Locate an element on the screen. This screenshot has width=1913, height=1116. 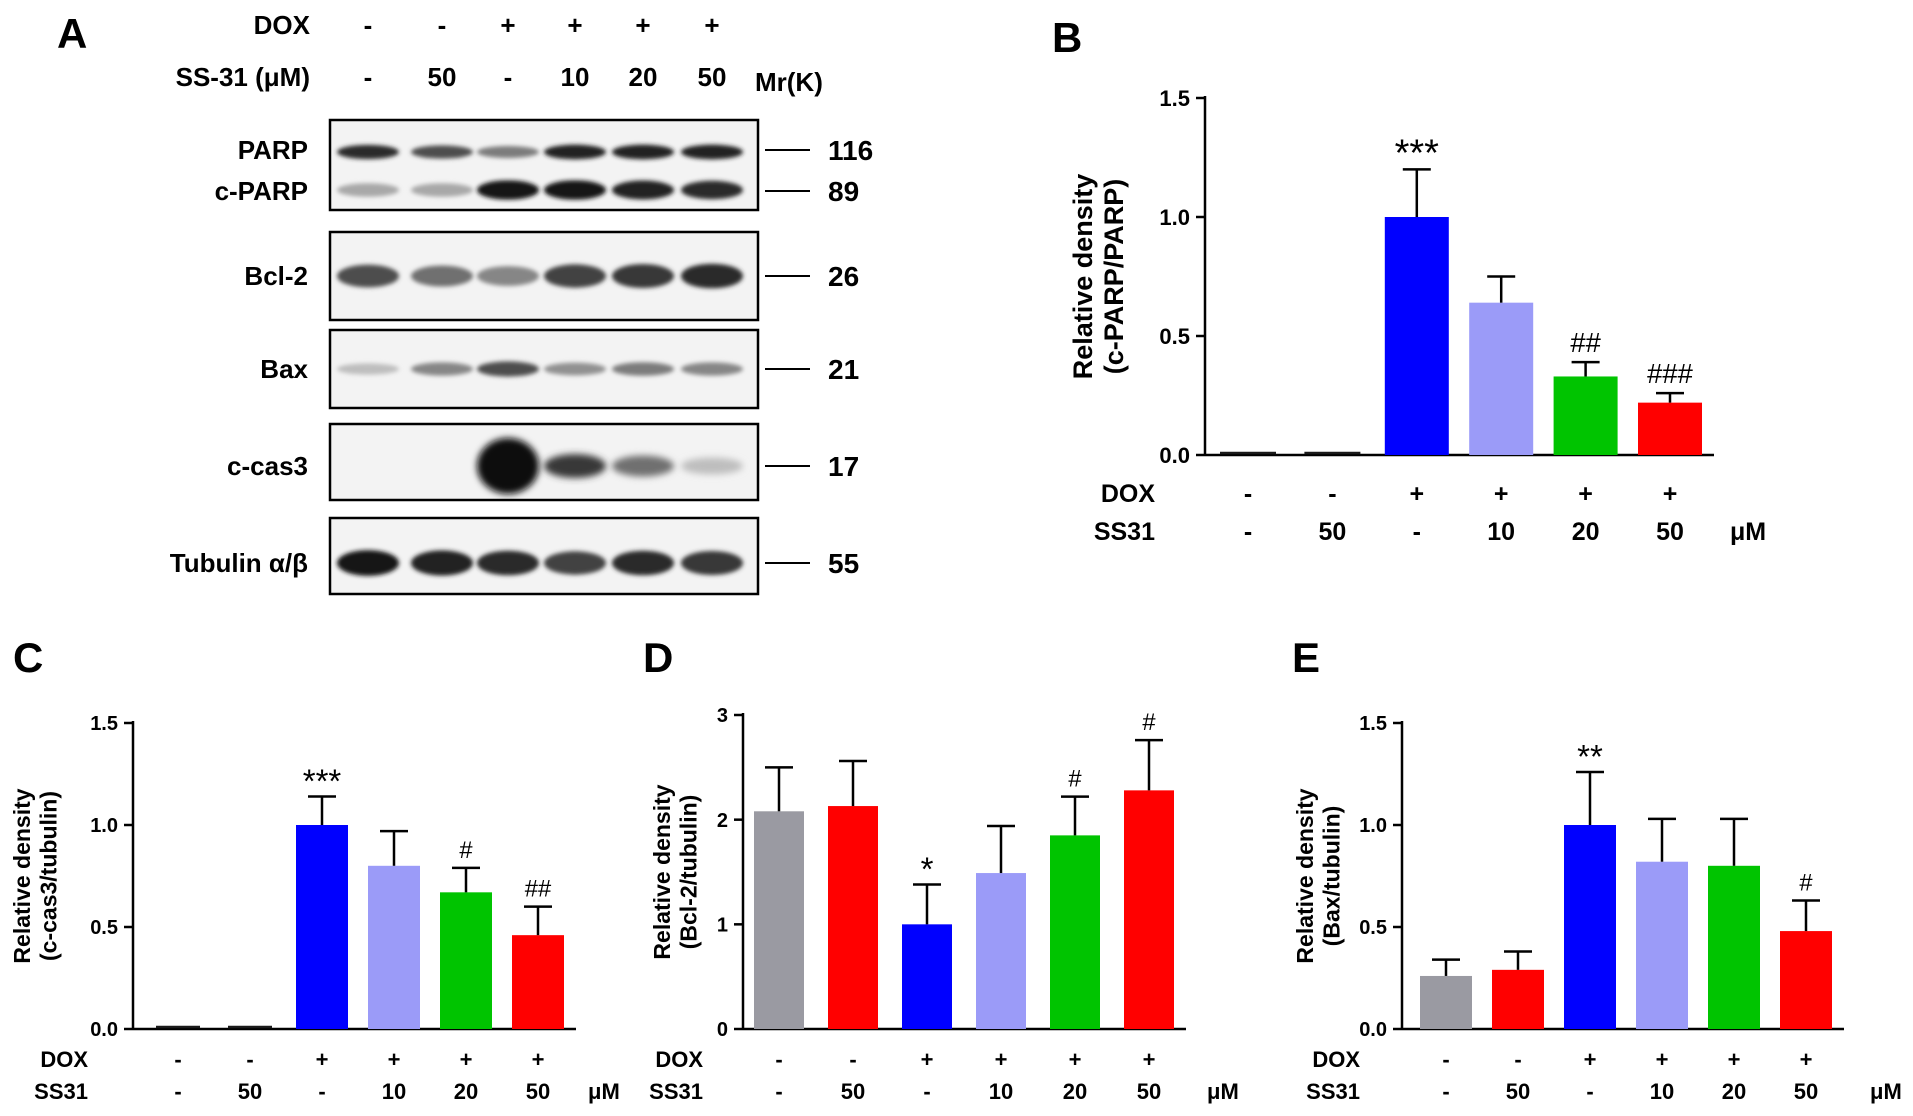
blot-ss31-row: - 50 - 10 20 50 is located at coordinates (545, 77).